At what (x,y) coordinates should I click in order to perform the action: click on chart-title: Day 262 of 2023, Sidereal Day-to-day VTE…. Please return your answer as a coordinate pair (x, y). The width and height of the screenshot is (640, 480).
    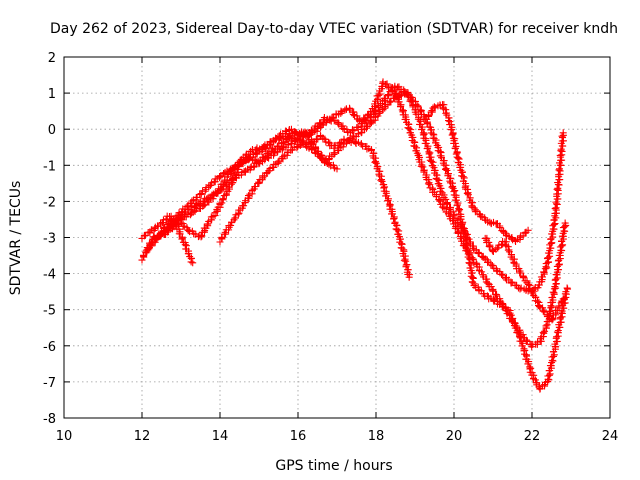
    Looking at the image, I should click on (334, 29).